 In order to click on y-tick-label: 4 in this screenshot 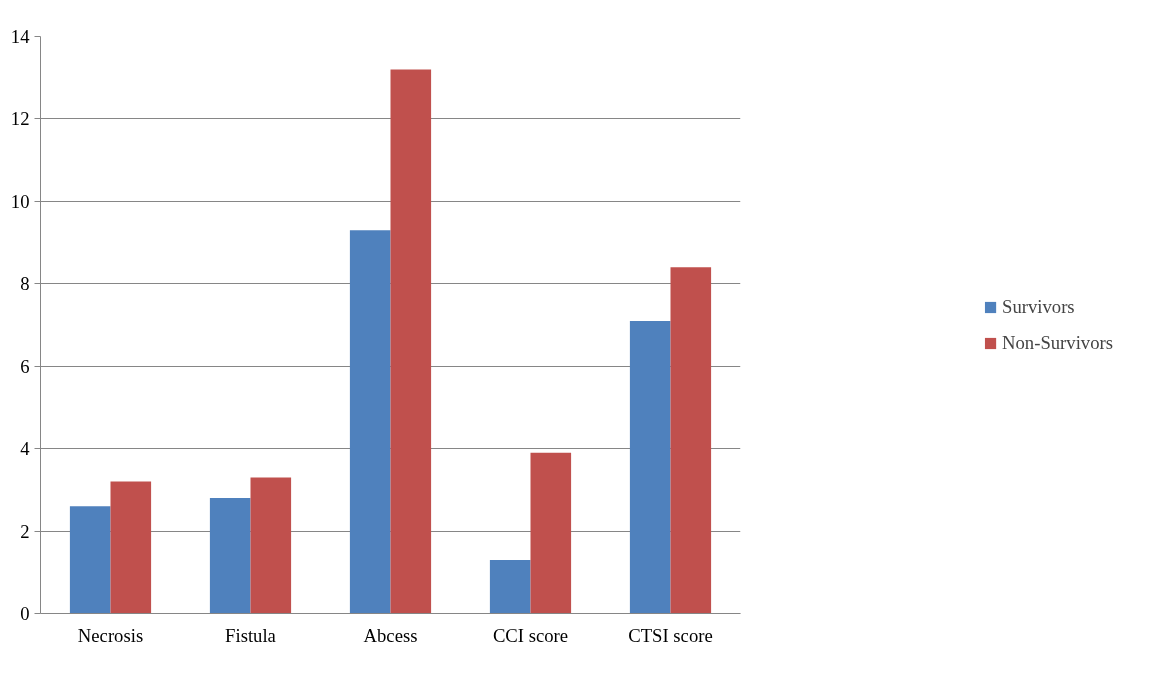, I will do `click(25, 449)`.